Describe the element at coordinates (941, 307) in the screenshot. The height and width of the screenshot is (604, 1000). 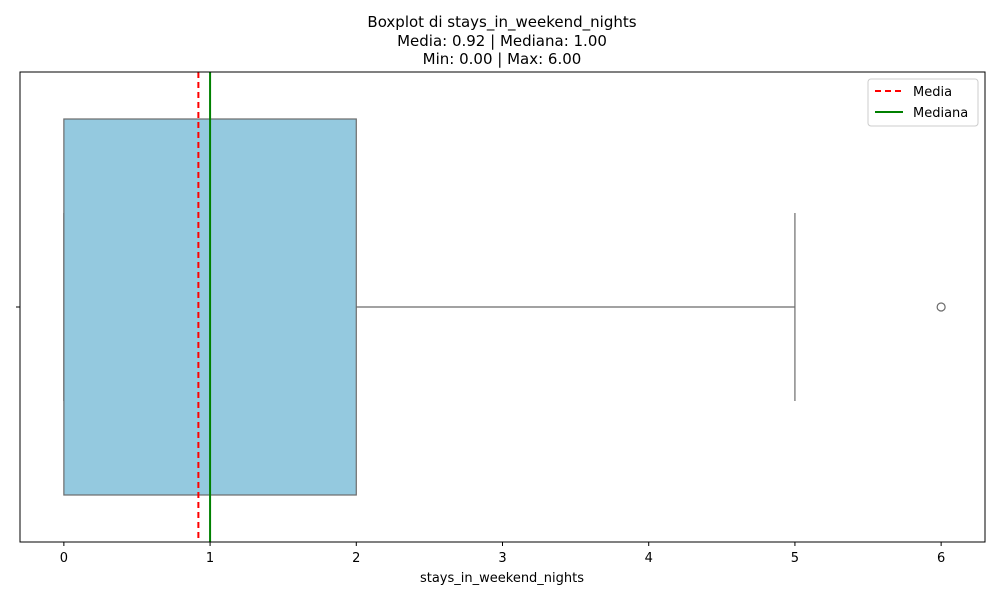
I see `outlier-point` at that location.